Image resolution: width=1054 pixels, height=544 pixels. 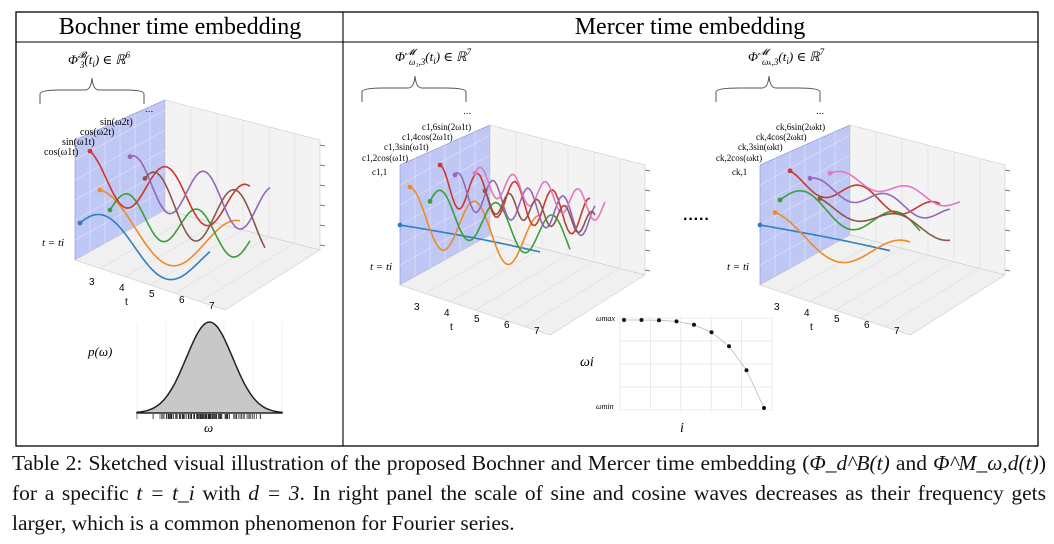 What do you see at coordinates (739, 158) in the screenshot?
I see `wave-label: ck,2cos(ωkt)` at bounding box center [739, 158].